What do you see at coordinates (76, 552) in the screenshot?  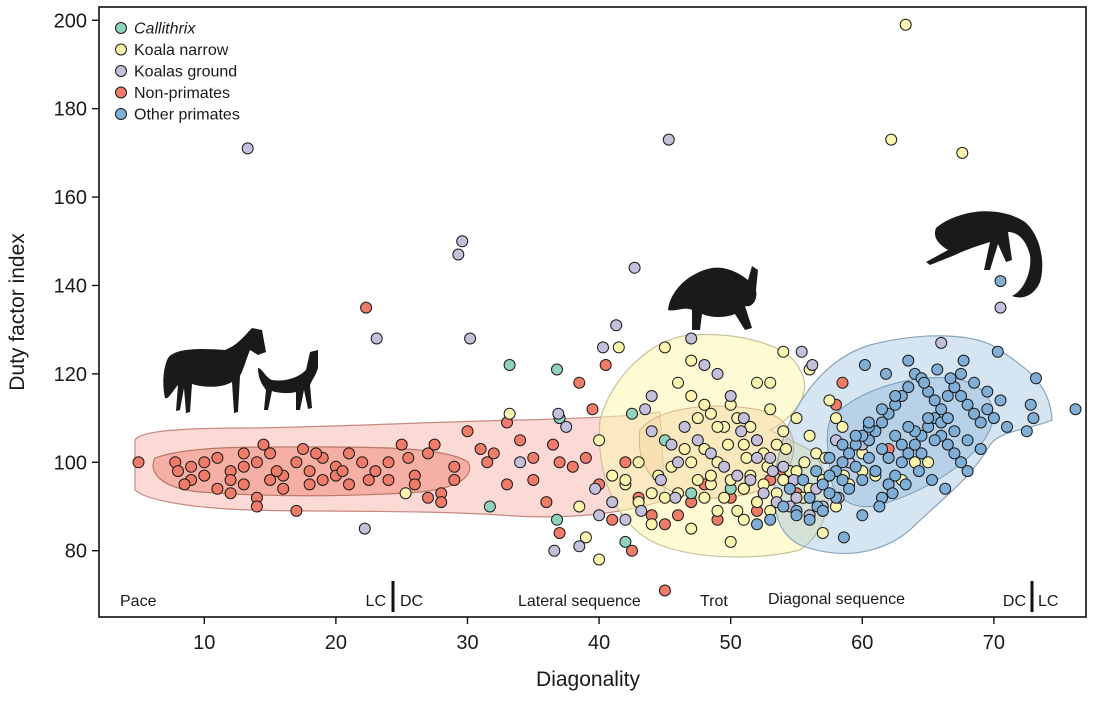 I see `y-tick-label: 80` at bounding box center [76, 552].